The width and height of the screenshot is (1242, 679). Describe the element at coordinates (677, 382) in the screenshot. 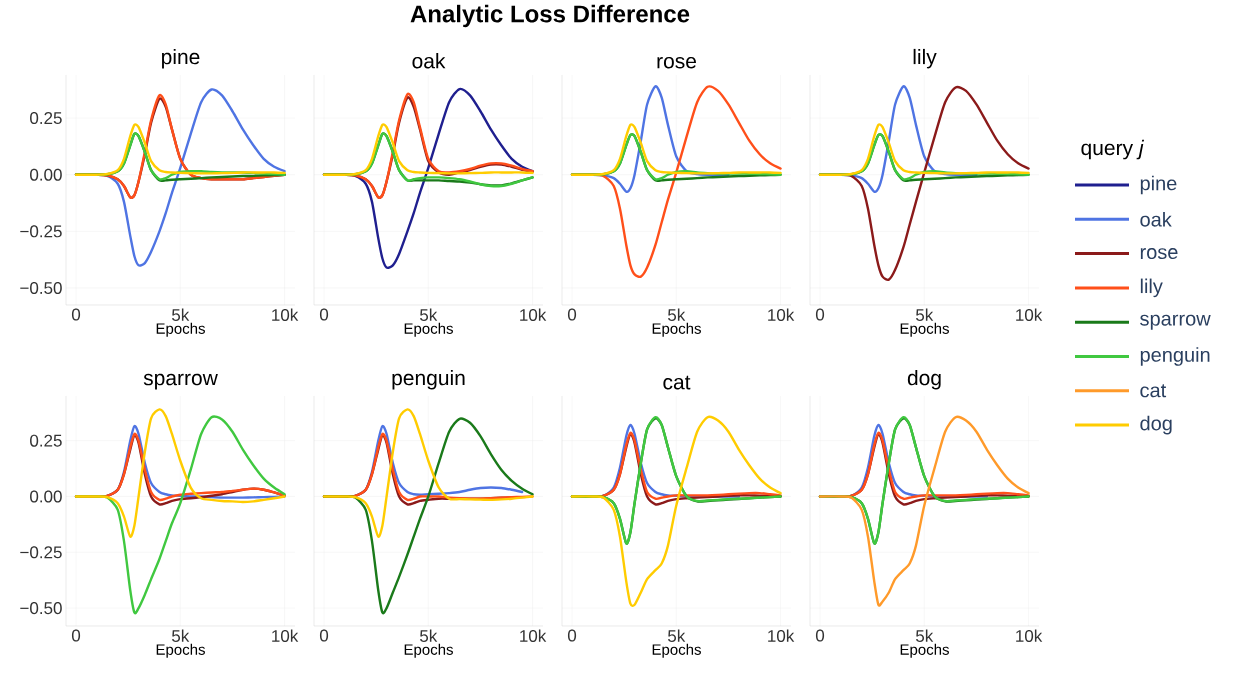

I see `chart-title: cat` at that location.